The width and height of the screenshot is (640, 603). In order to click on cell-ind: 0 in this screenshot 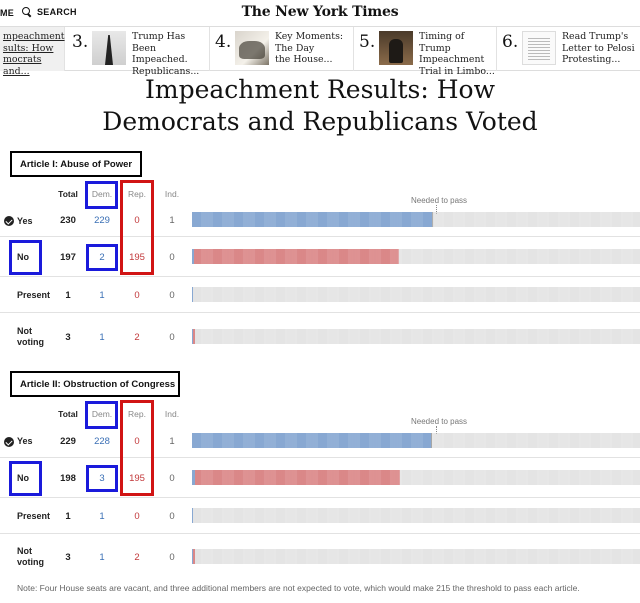, I will do `click(172, 557)`.